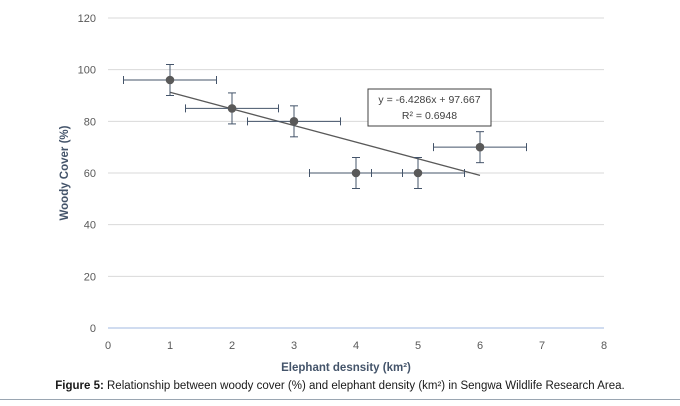 Image resolution: width=680 pixels, height=406 pixels. Describe the element at coordinates (604, 346) in the screenshot. I see `x-tick-label: 8` at that location.